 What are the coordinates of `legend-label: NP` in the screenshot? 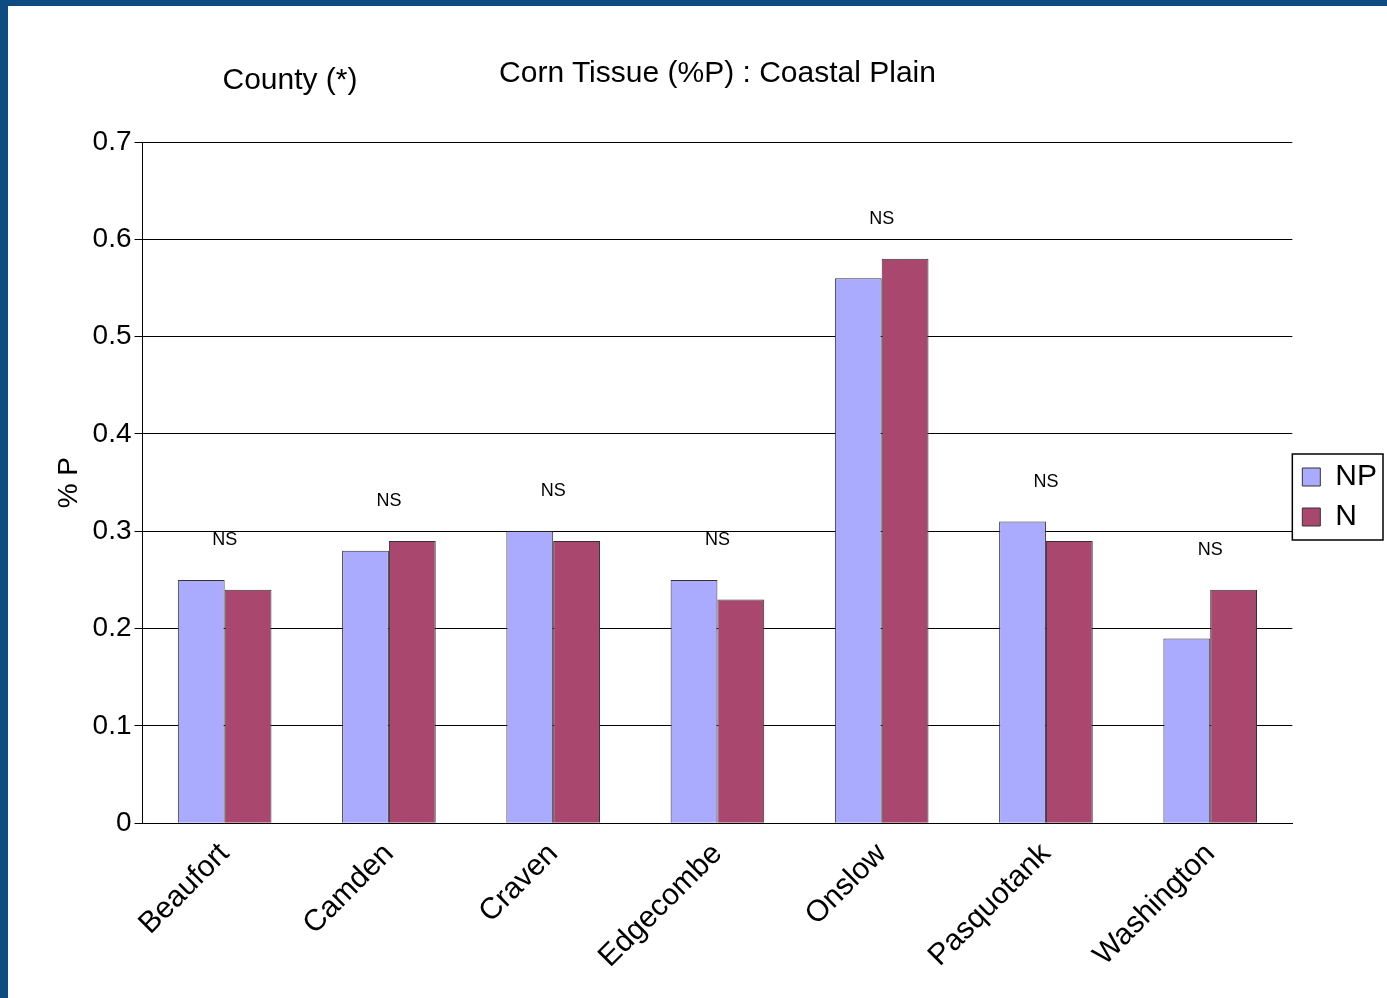 It's located at (1356, 475).